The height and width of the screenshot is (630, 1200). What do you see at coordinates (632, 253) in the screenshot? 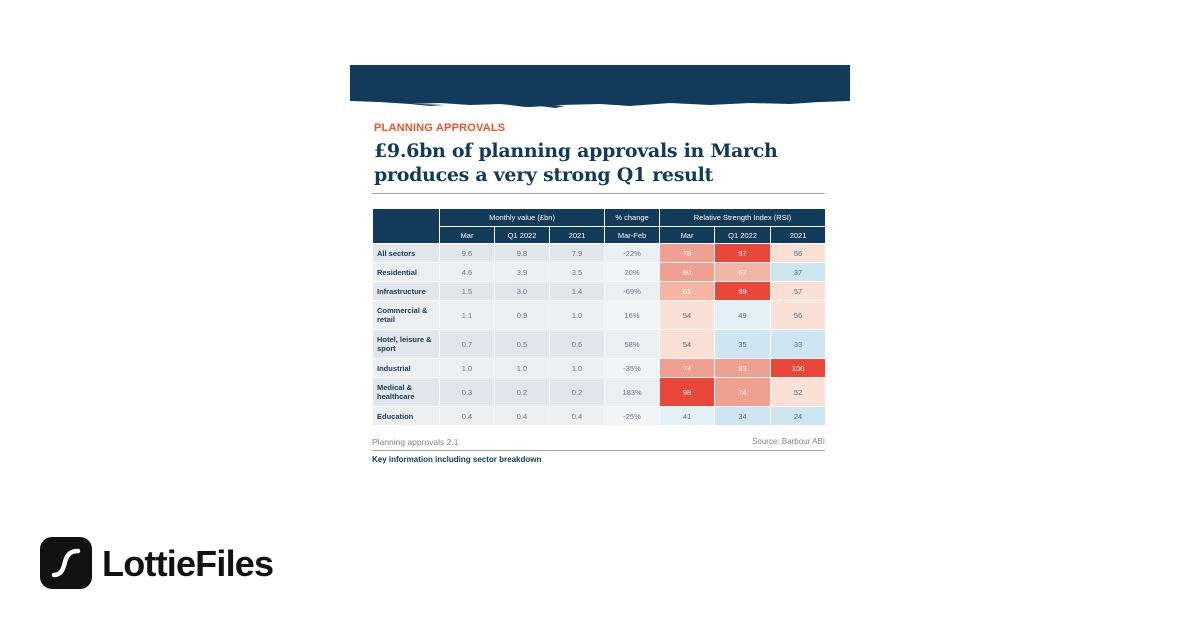
I see `percent-change-value: -22%` at bounding box center [632, 253].